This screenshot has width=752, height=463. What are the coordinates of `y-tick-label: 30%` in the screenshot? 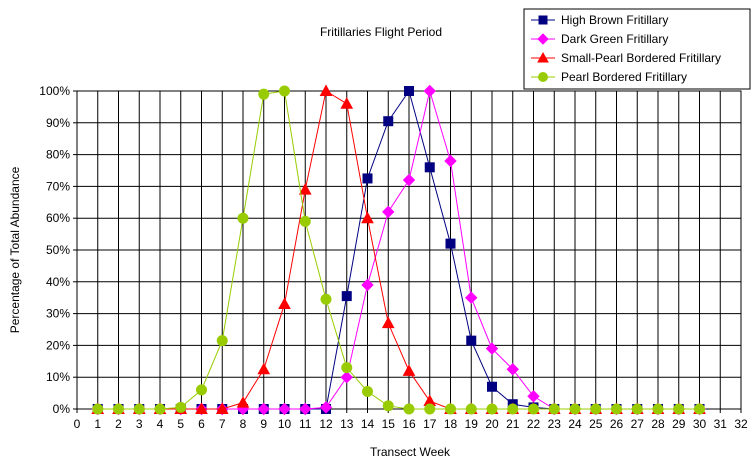 It's located at (58, 314).